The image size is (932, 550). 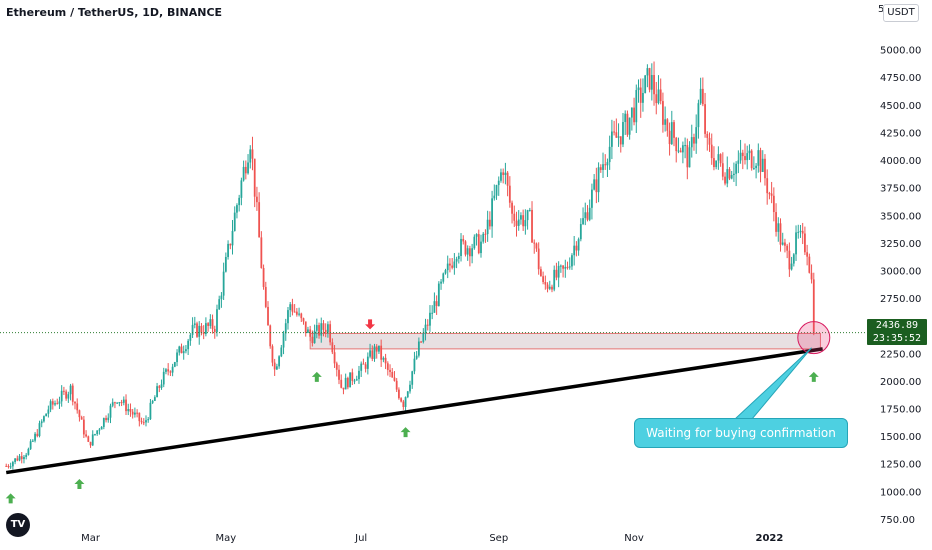 I want to click on y-tick-label: 3250.00, so click(x=900, y=244).